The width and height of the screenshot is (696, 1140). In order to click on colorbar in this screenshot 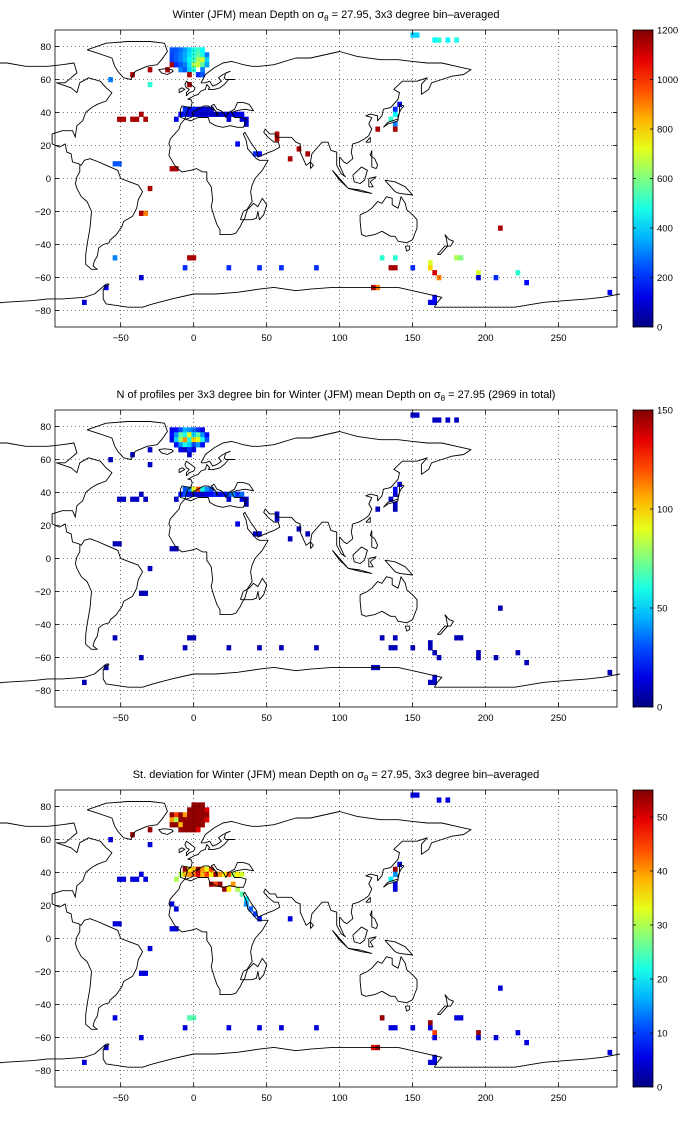, I will do `click(643, 938)`.